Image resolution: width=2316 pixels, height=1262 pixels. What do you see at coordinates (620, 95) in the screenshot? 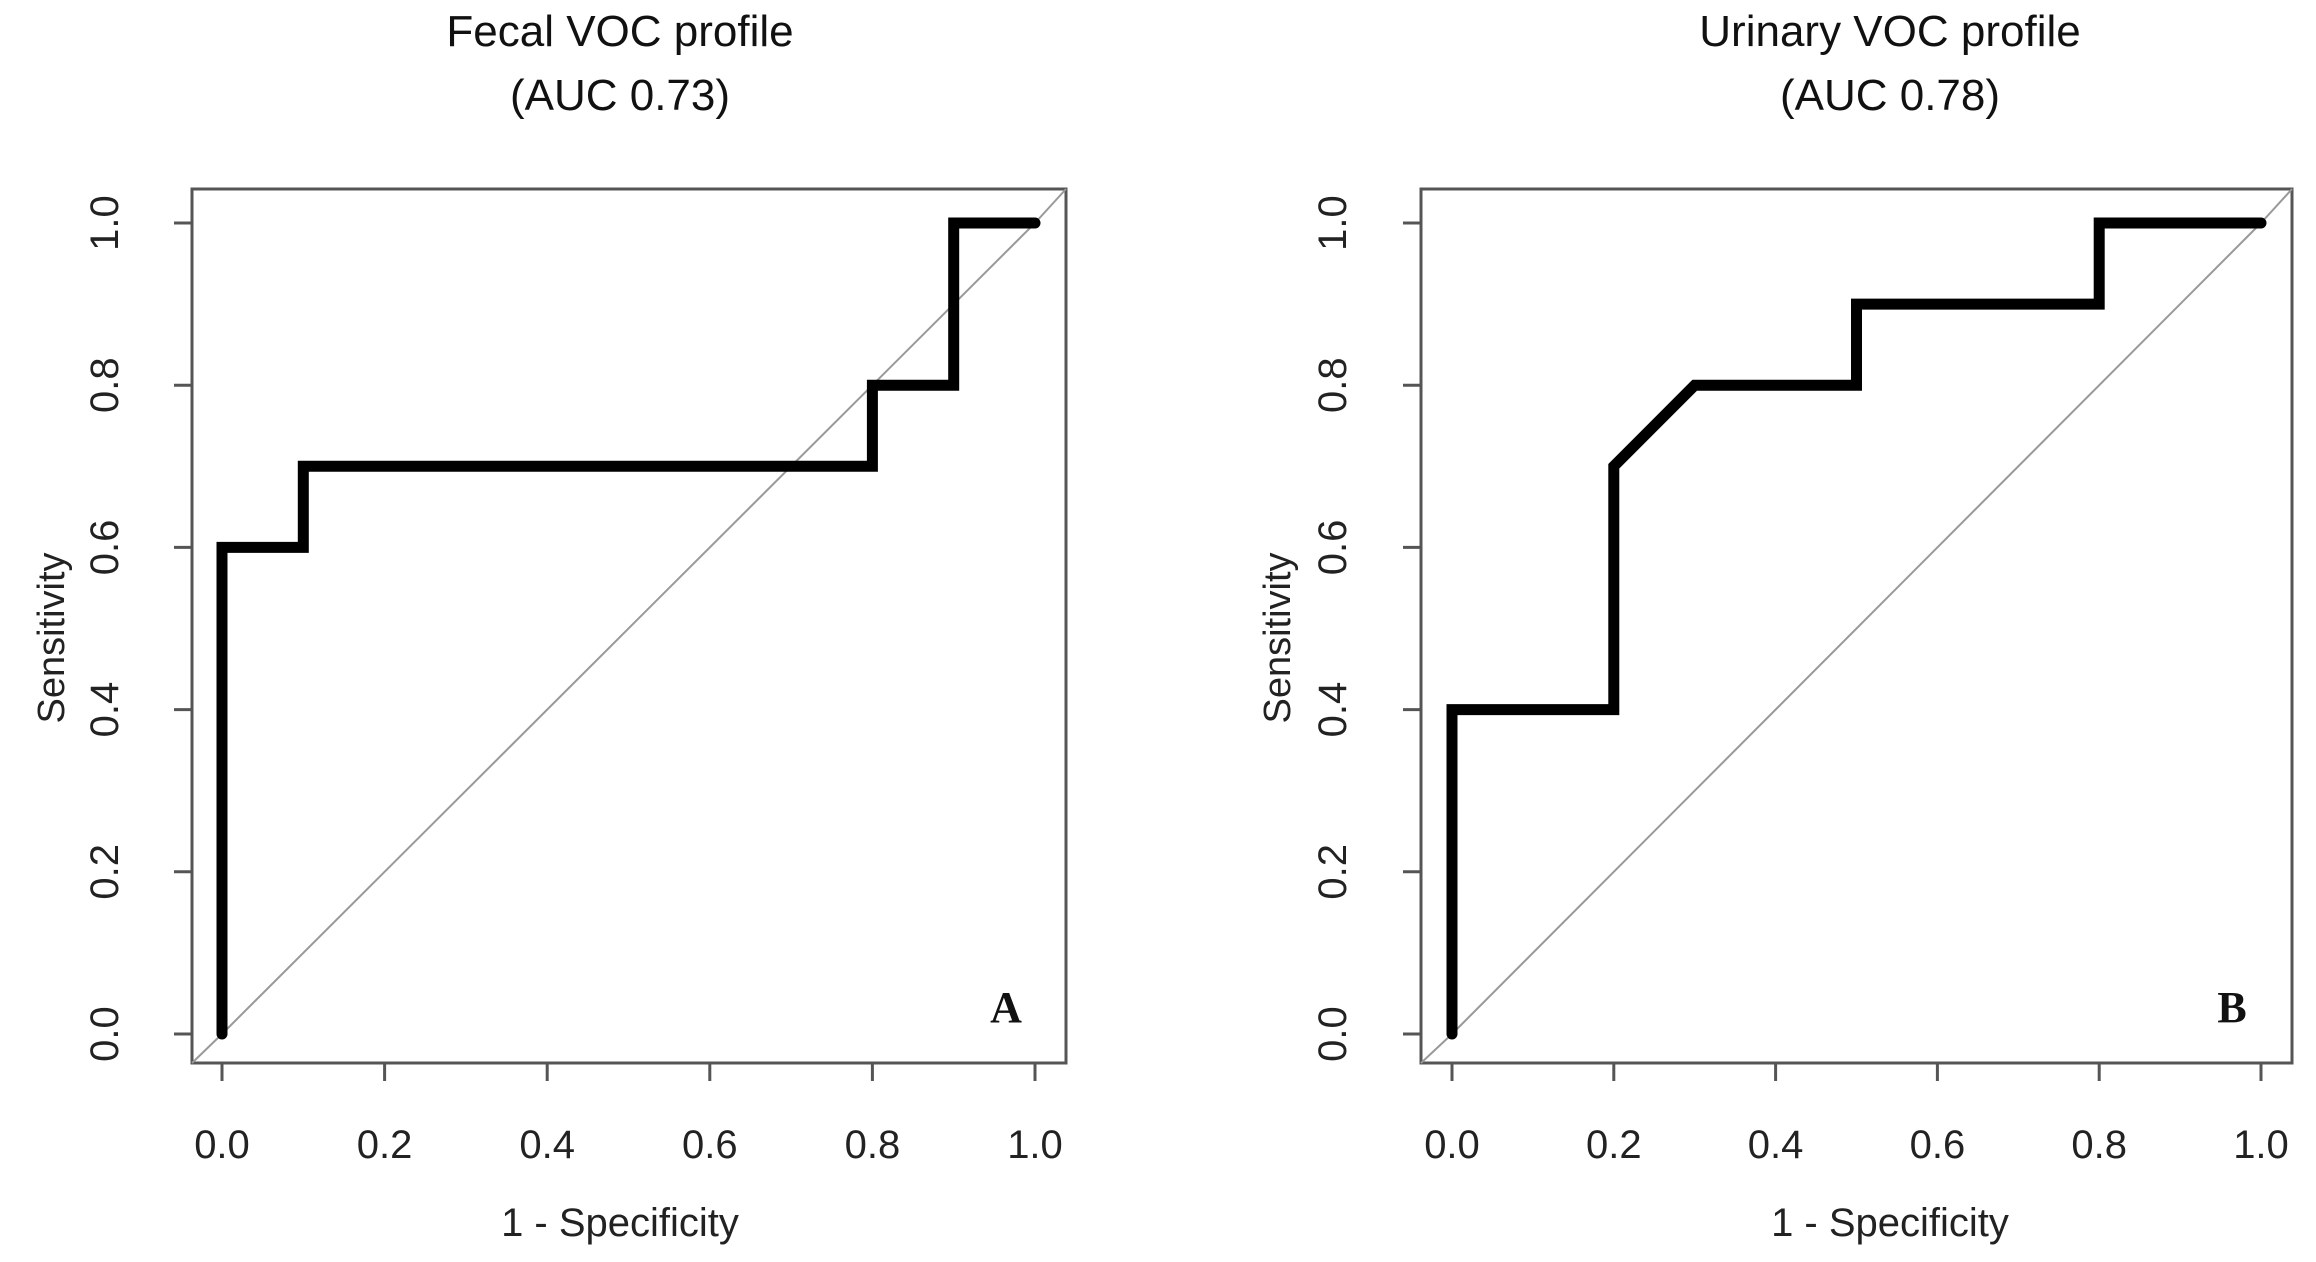
I see `chart-subtitle: (AUC 0.73)` at bounding box center [620, 95].